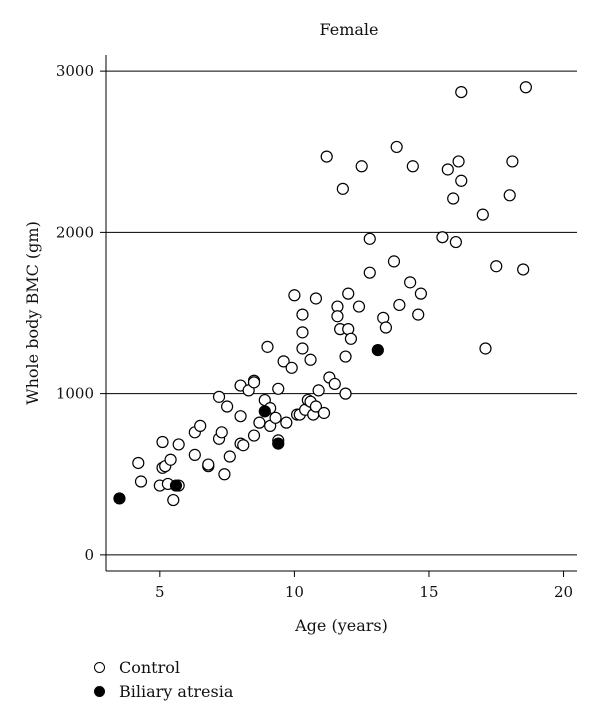 This screenshot has height=726, width=600. I want to click on filled-circle-icon, so click(99, 691).